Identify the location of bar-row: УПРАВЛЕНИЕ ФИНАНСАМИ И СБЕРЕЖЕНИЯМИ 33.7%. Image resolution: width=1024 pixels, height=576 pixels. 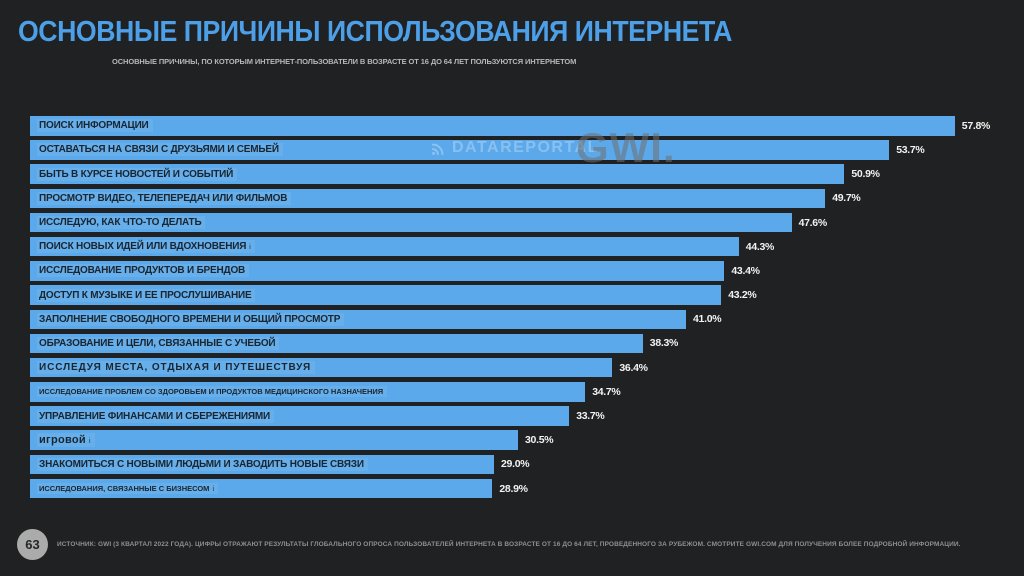
(527, 416).